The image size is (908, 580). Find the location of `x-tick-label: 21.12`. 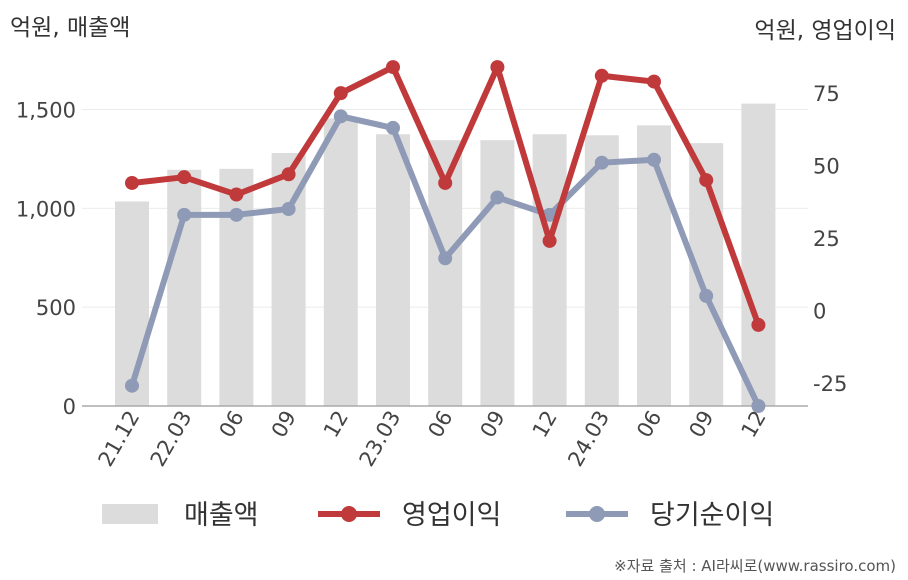

x-tick-label: 21.12 is located at coordinates (118, 439).